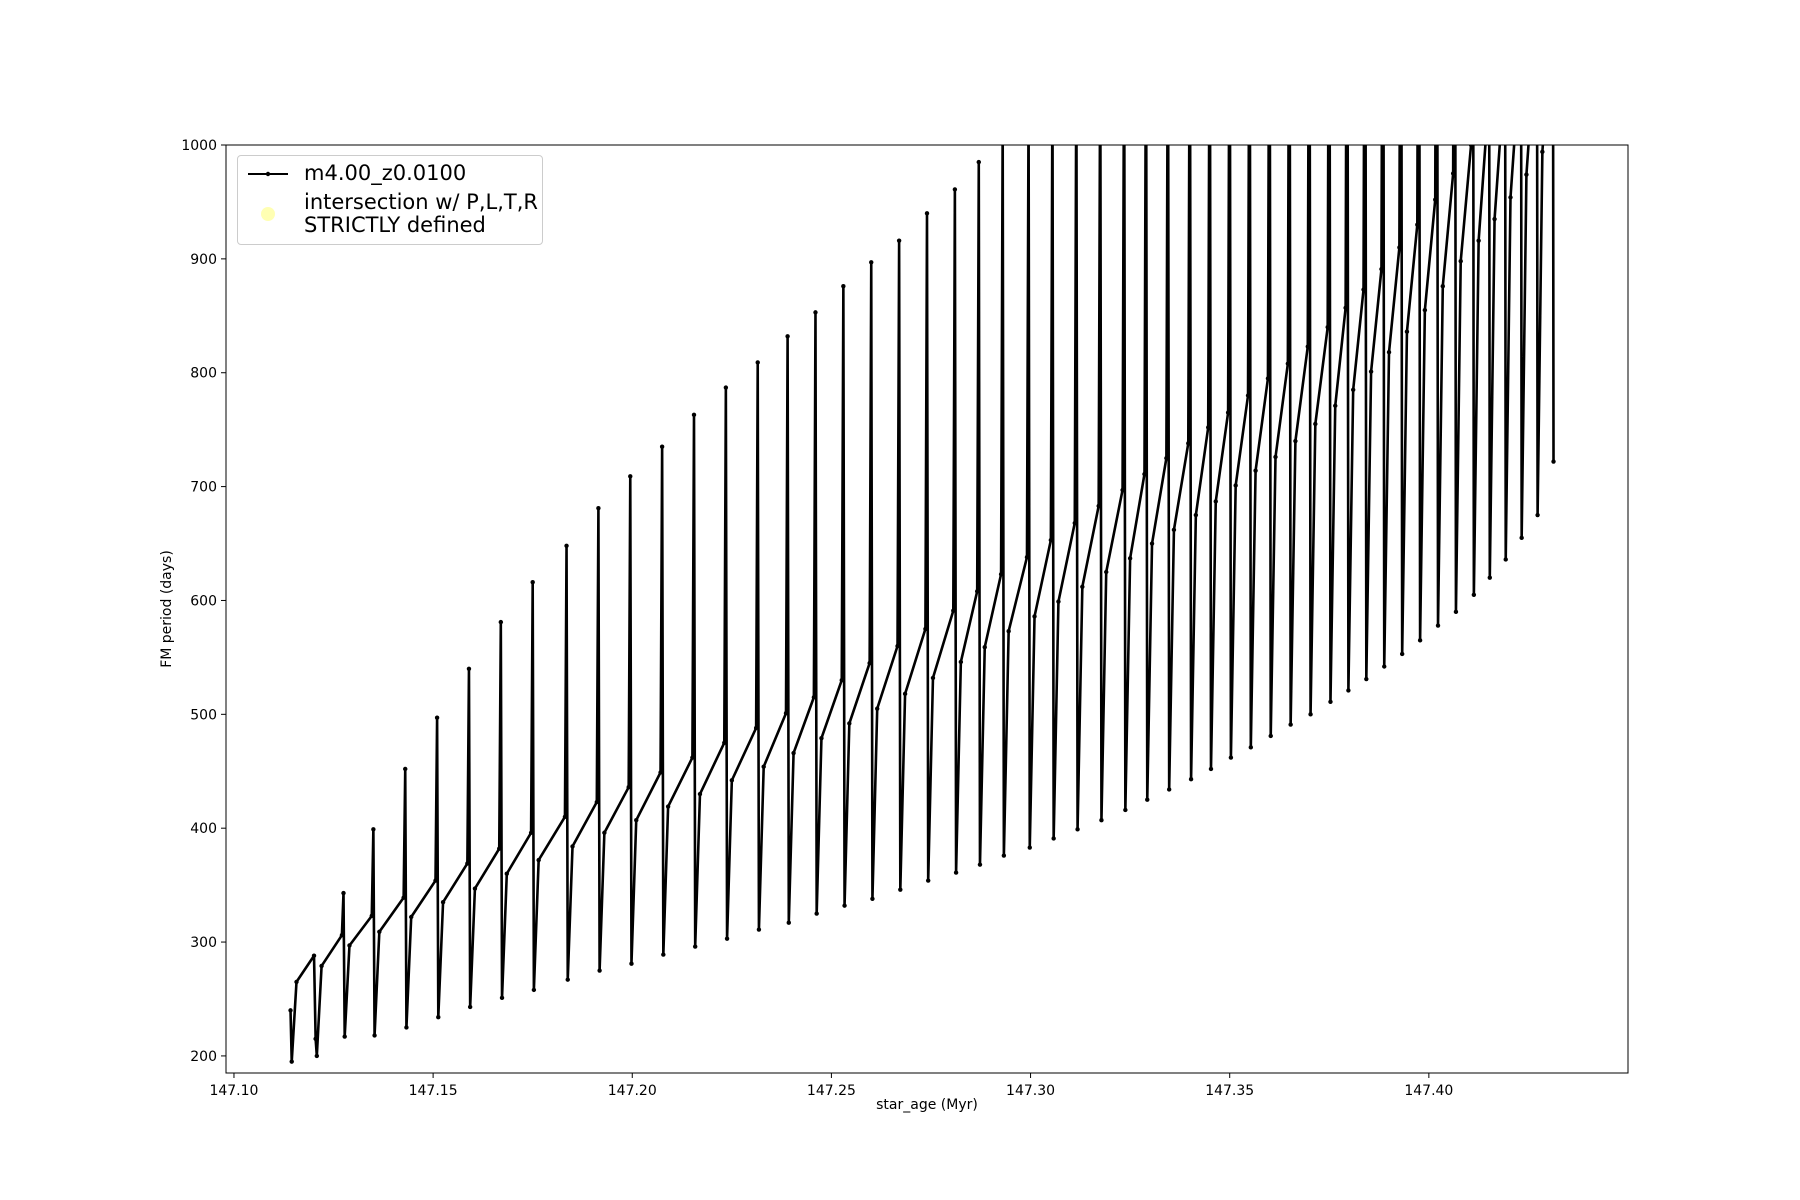  I want to click on x-tick-label: 147.10, so click(233, 1091).